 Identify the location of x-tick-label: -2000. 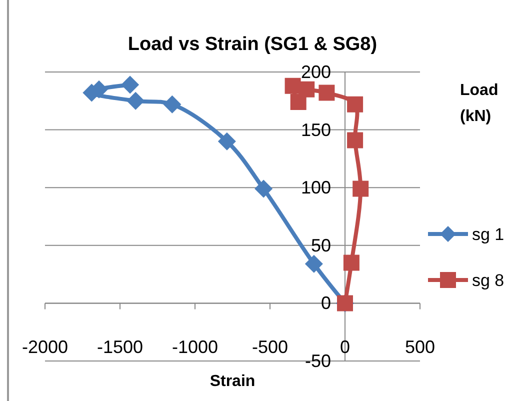
(45, 347).